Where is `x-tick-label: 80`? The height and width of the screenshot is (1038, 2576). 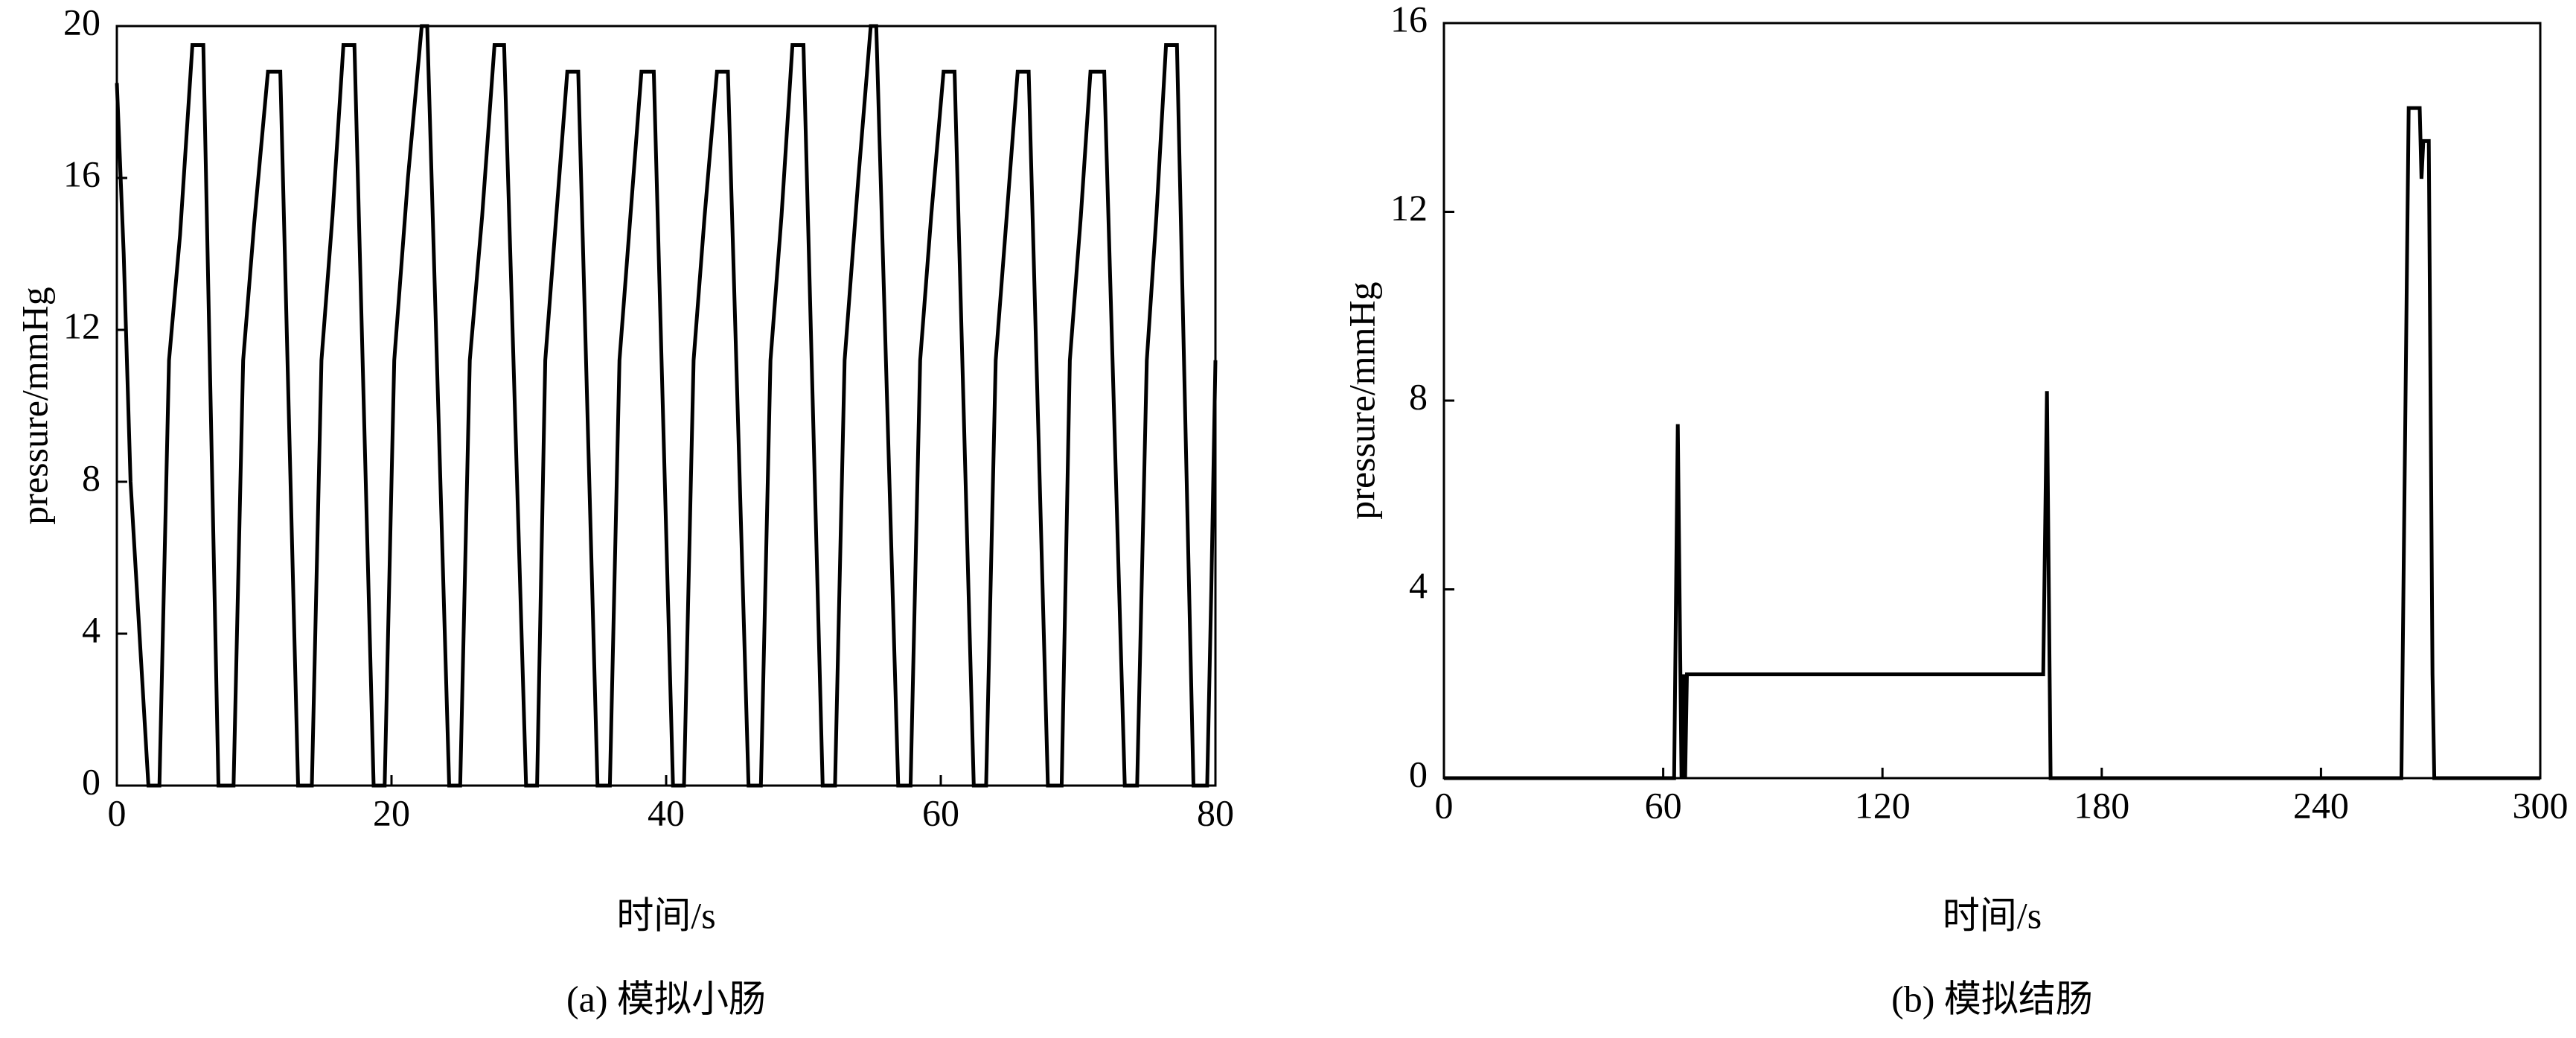
x-tick-label: 80 is located at coordinates (1215, 812).